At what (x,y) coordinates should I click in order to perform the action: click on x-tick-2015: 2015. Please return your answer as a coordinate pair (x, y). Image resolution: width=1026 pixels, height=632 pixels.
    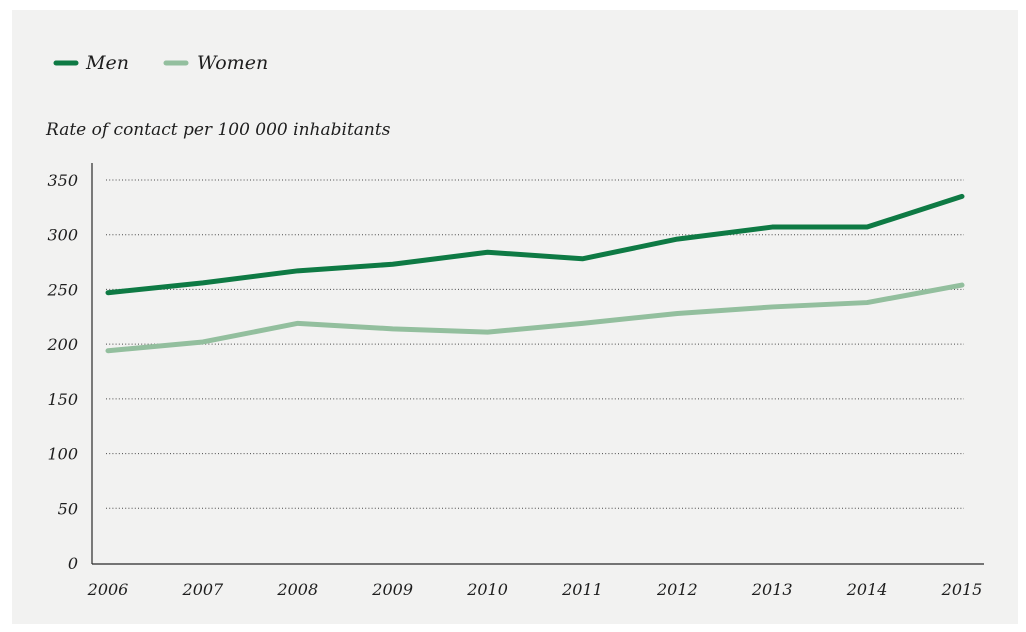
    Looking at the image, I should click on (962, 589).